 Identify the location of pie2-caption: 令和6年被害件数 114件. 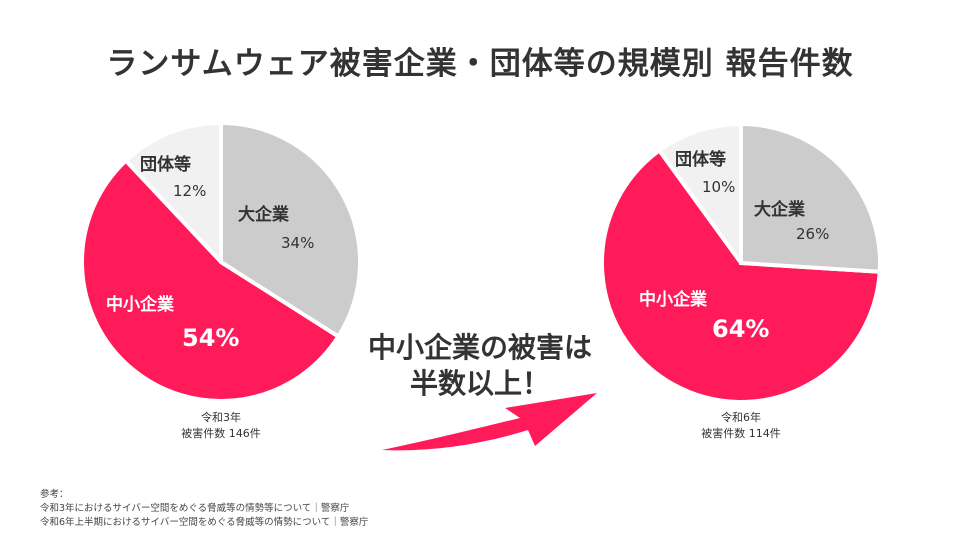
(741, 426).